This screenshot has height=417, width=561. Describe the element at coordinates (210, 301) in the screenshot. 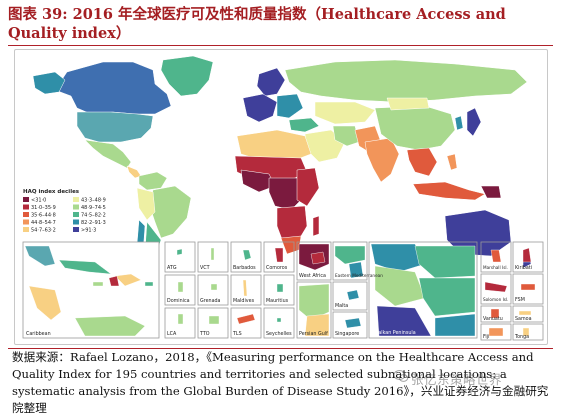

I see `label-grenada: Grenada` at that location.